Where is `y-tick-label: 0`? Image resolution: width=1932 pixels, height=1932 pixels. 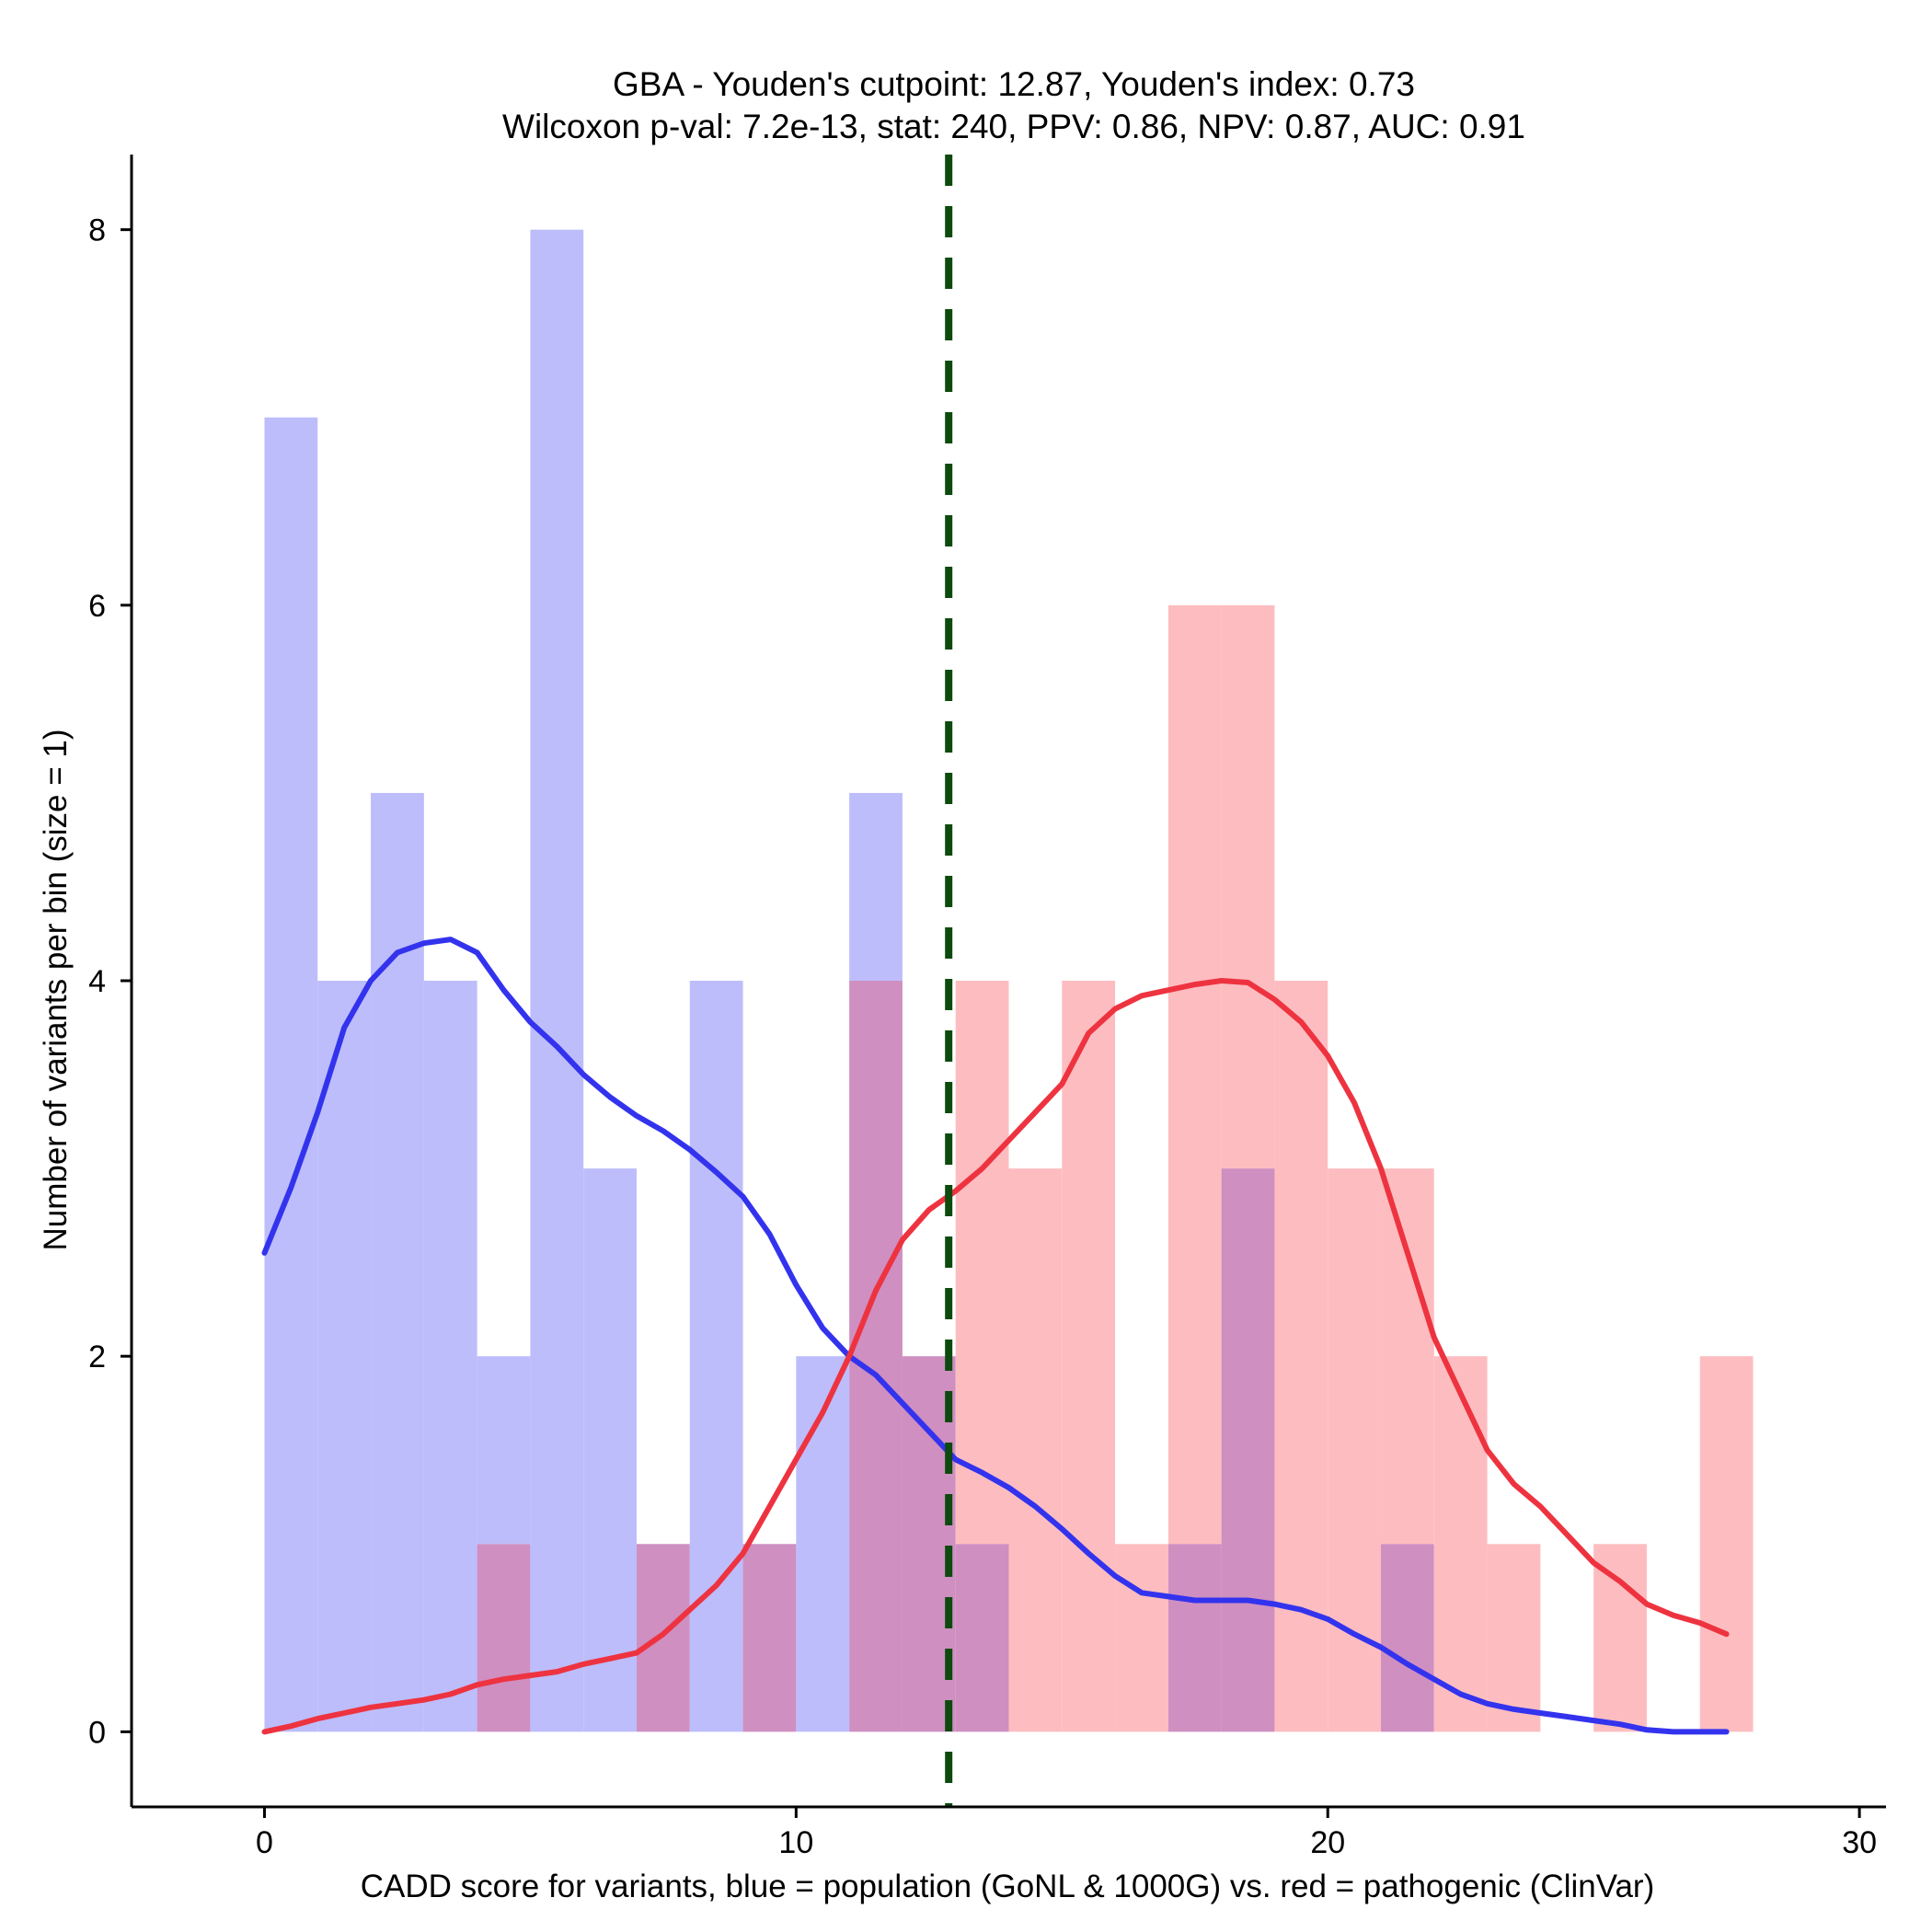 y-tick-label: 0 is located at coordinates (97, 1732).